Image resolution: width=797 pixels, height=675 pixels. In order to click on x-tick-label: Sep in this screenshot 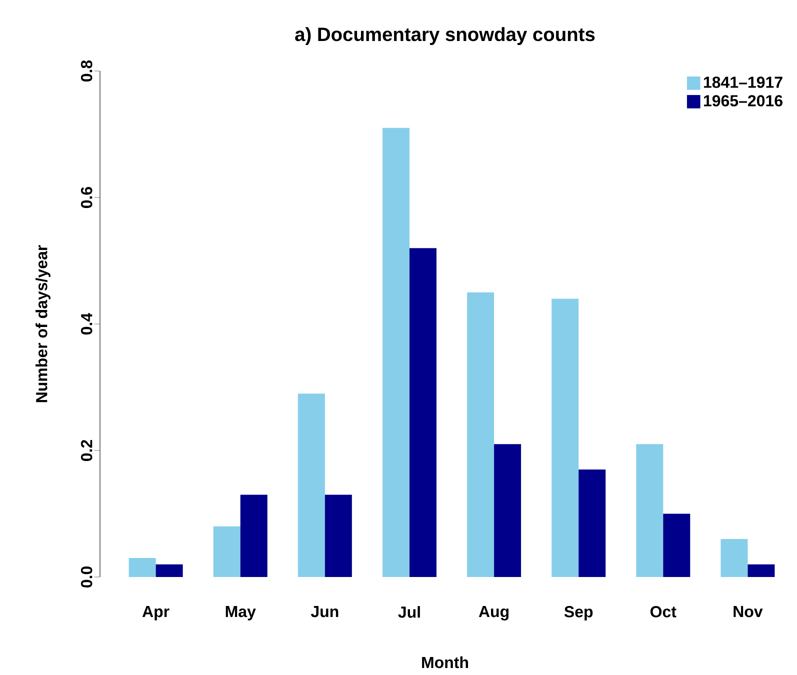, I will do `click(578, 613)`.